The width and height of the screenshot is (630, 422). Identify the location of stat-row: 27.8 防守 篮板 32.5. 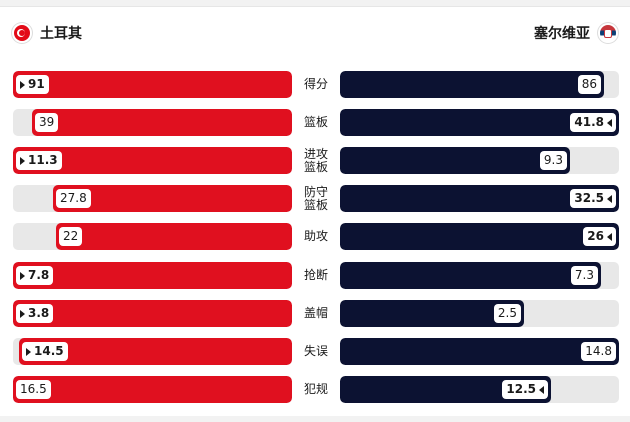
(315, 198).